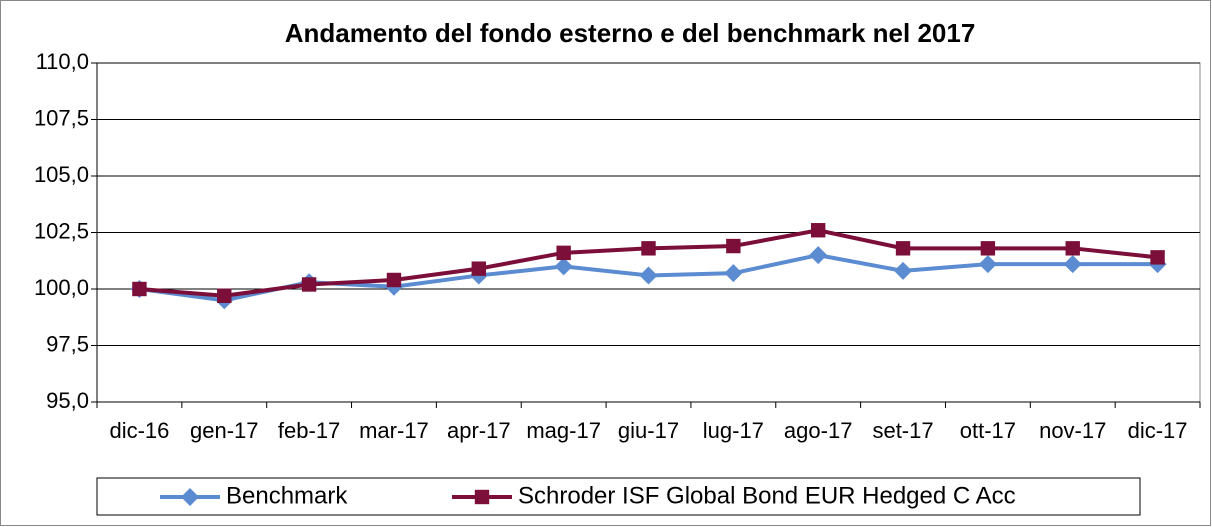 This screenshot has width=1212, height=527. Describe the element at coordinates (67, 400) in the screenshot. I see `y-tick-label: 95,0` at that location.